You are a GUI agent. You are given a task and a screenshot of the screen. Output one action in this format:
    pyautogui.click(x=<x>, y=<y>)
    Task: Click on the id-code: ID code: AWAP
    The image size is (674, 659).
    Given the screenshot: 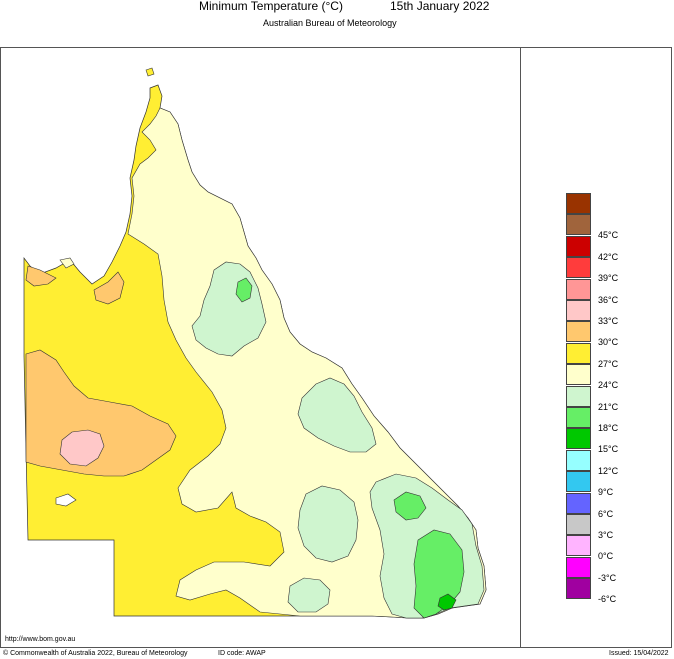 What is the action you would take?
    pyautogui.click(x=242, y=653)
    